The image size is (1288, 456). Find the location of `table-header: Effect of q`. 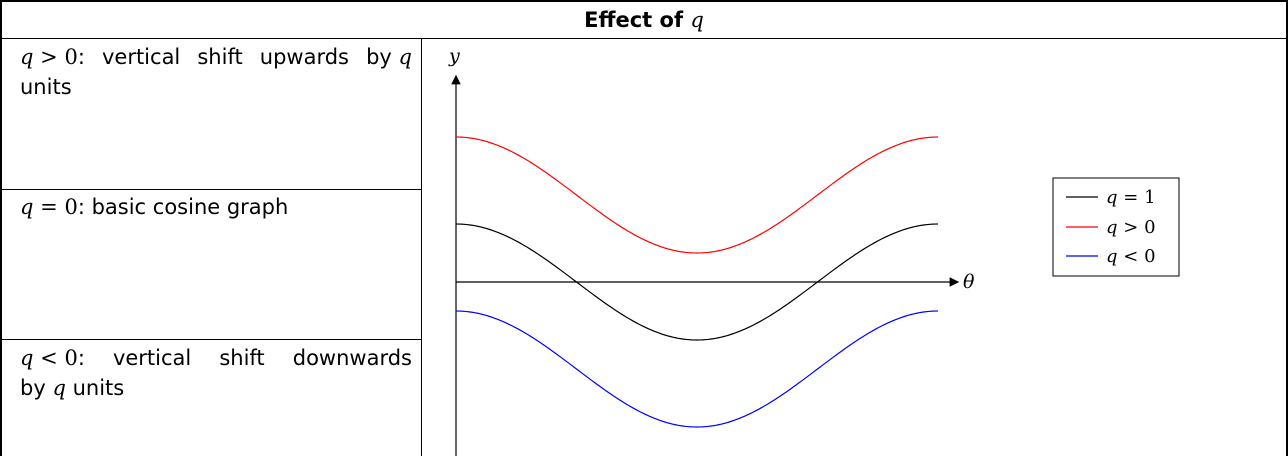

table-header: Effect of q is located at coordinates (644, 20).